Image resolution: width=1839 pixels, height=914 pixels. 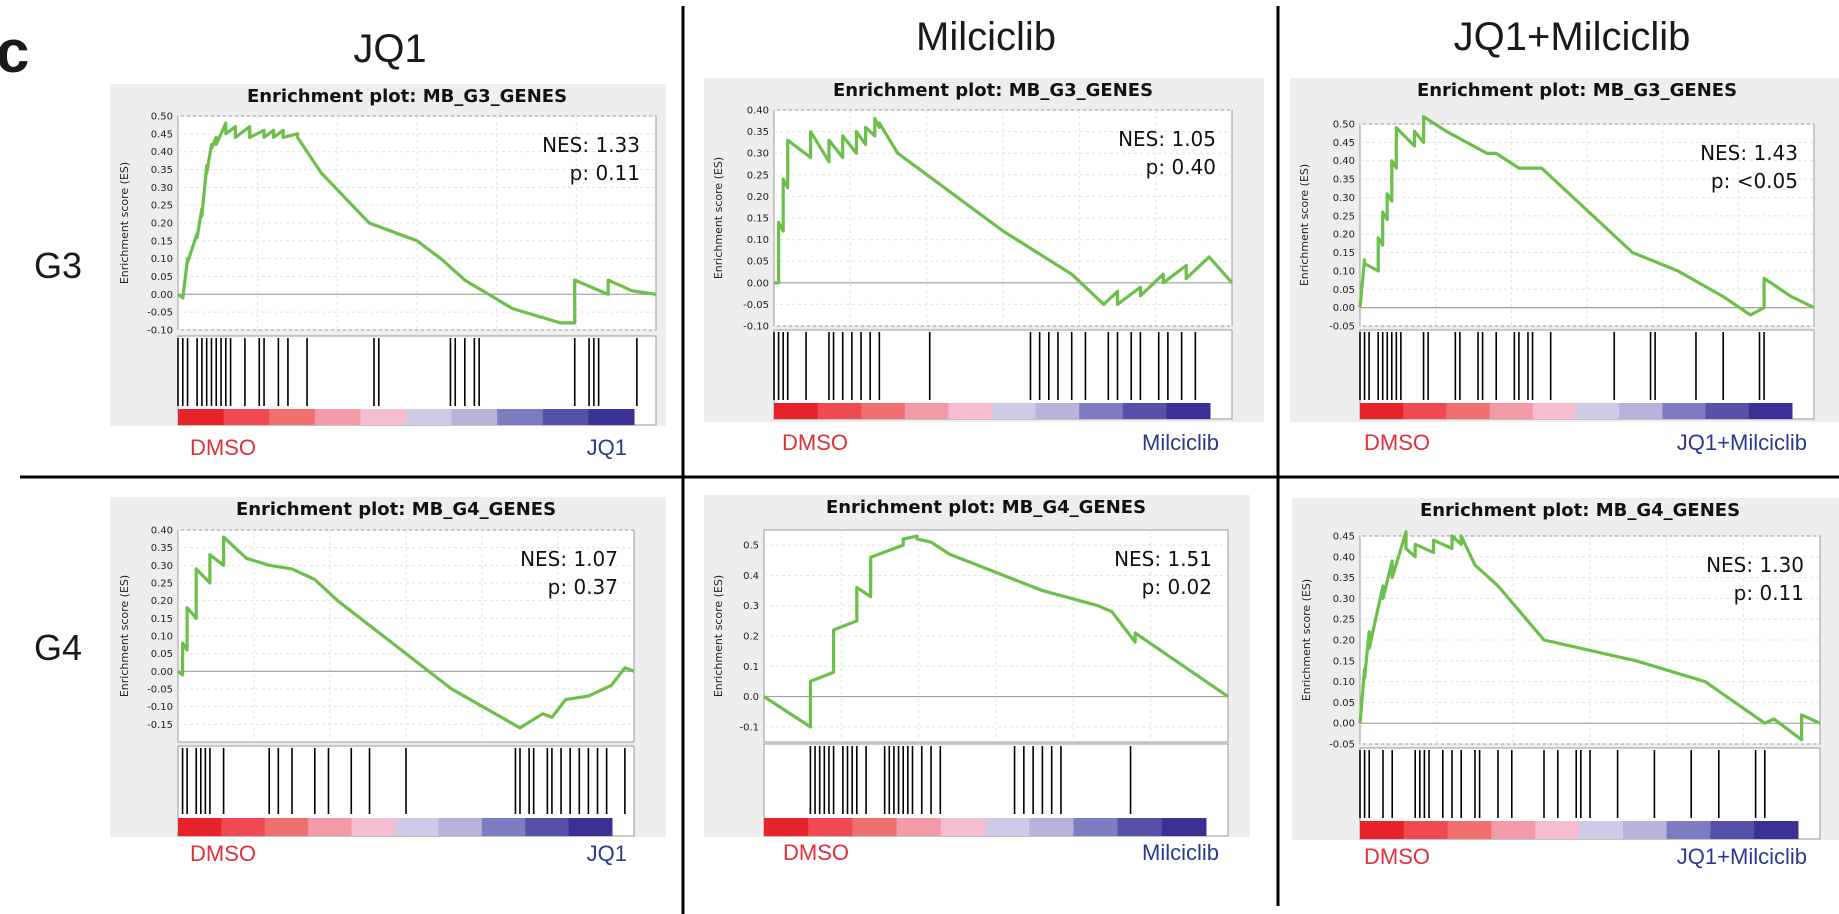 I want to click on p-value: p: 0.11, so click(x=605, y=173).